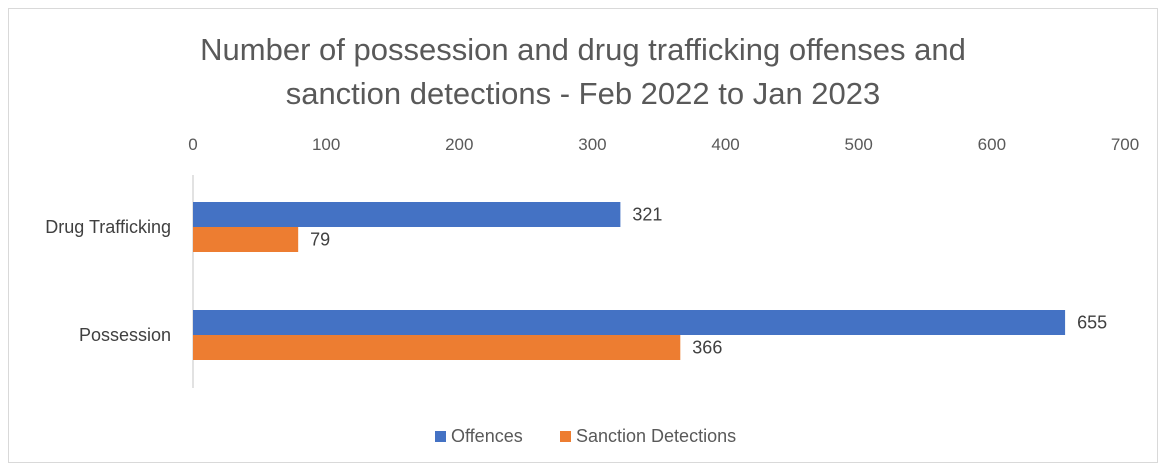 The image size is (1166, 470). What do you see at coordinates (108, 281) in the screenshot?
I see `category-labels: Drug Trafficking Possession` at bounding box center [108, 281].